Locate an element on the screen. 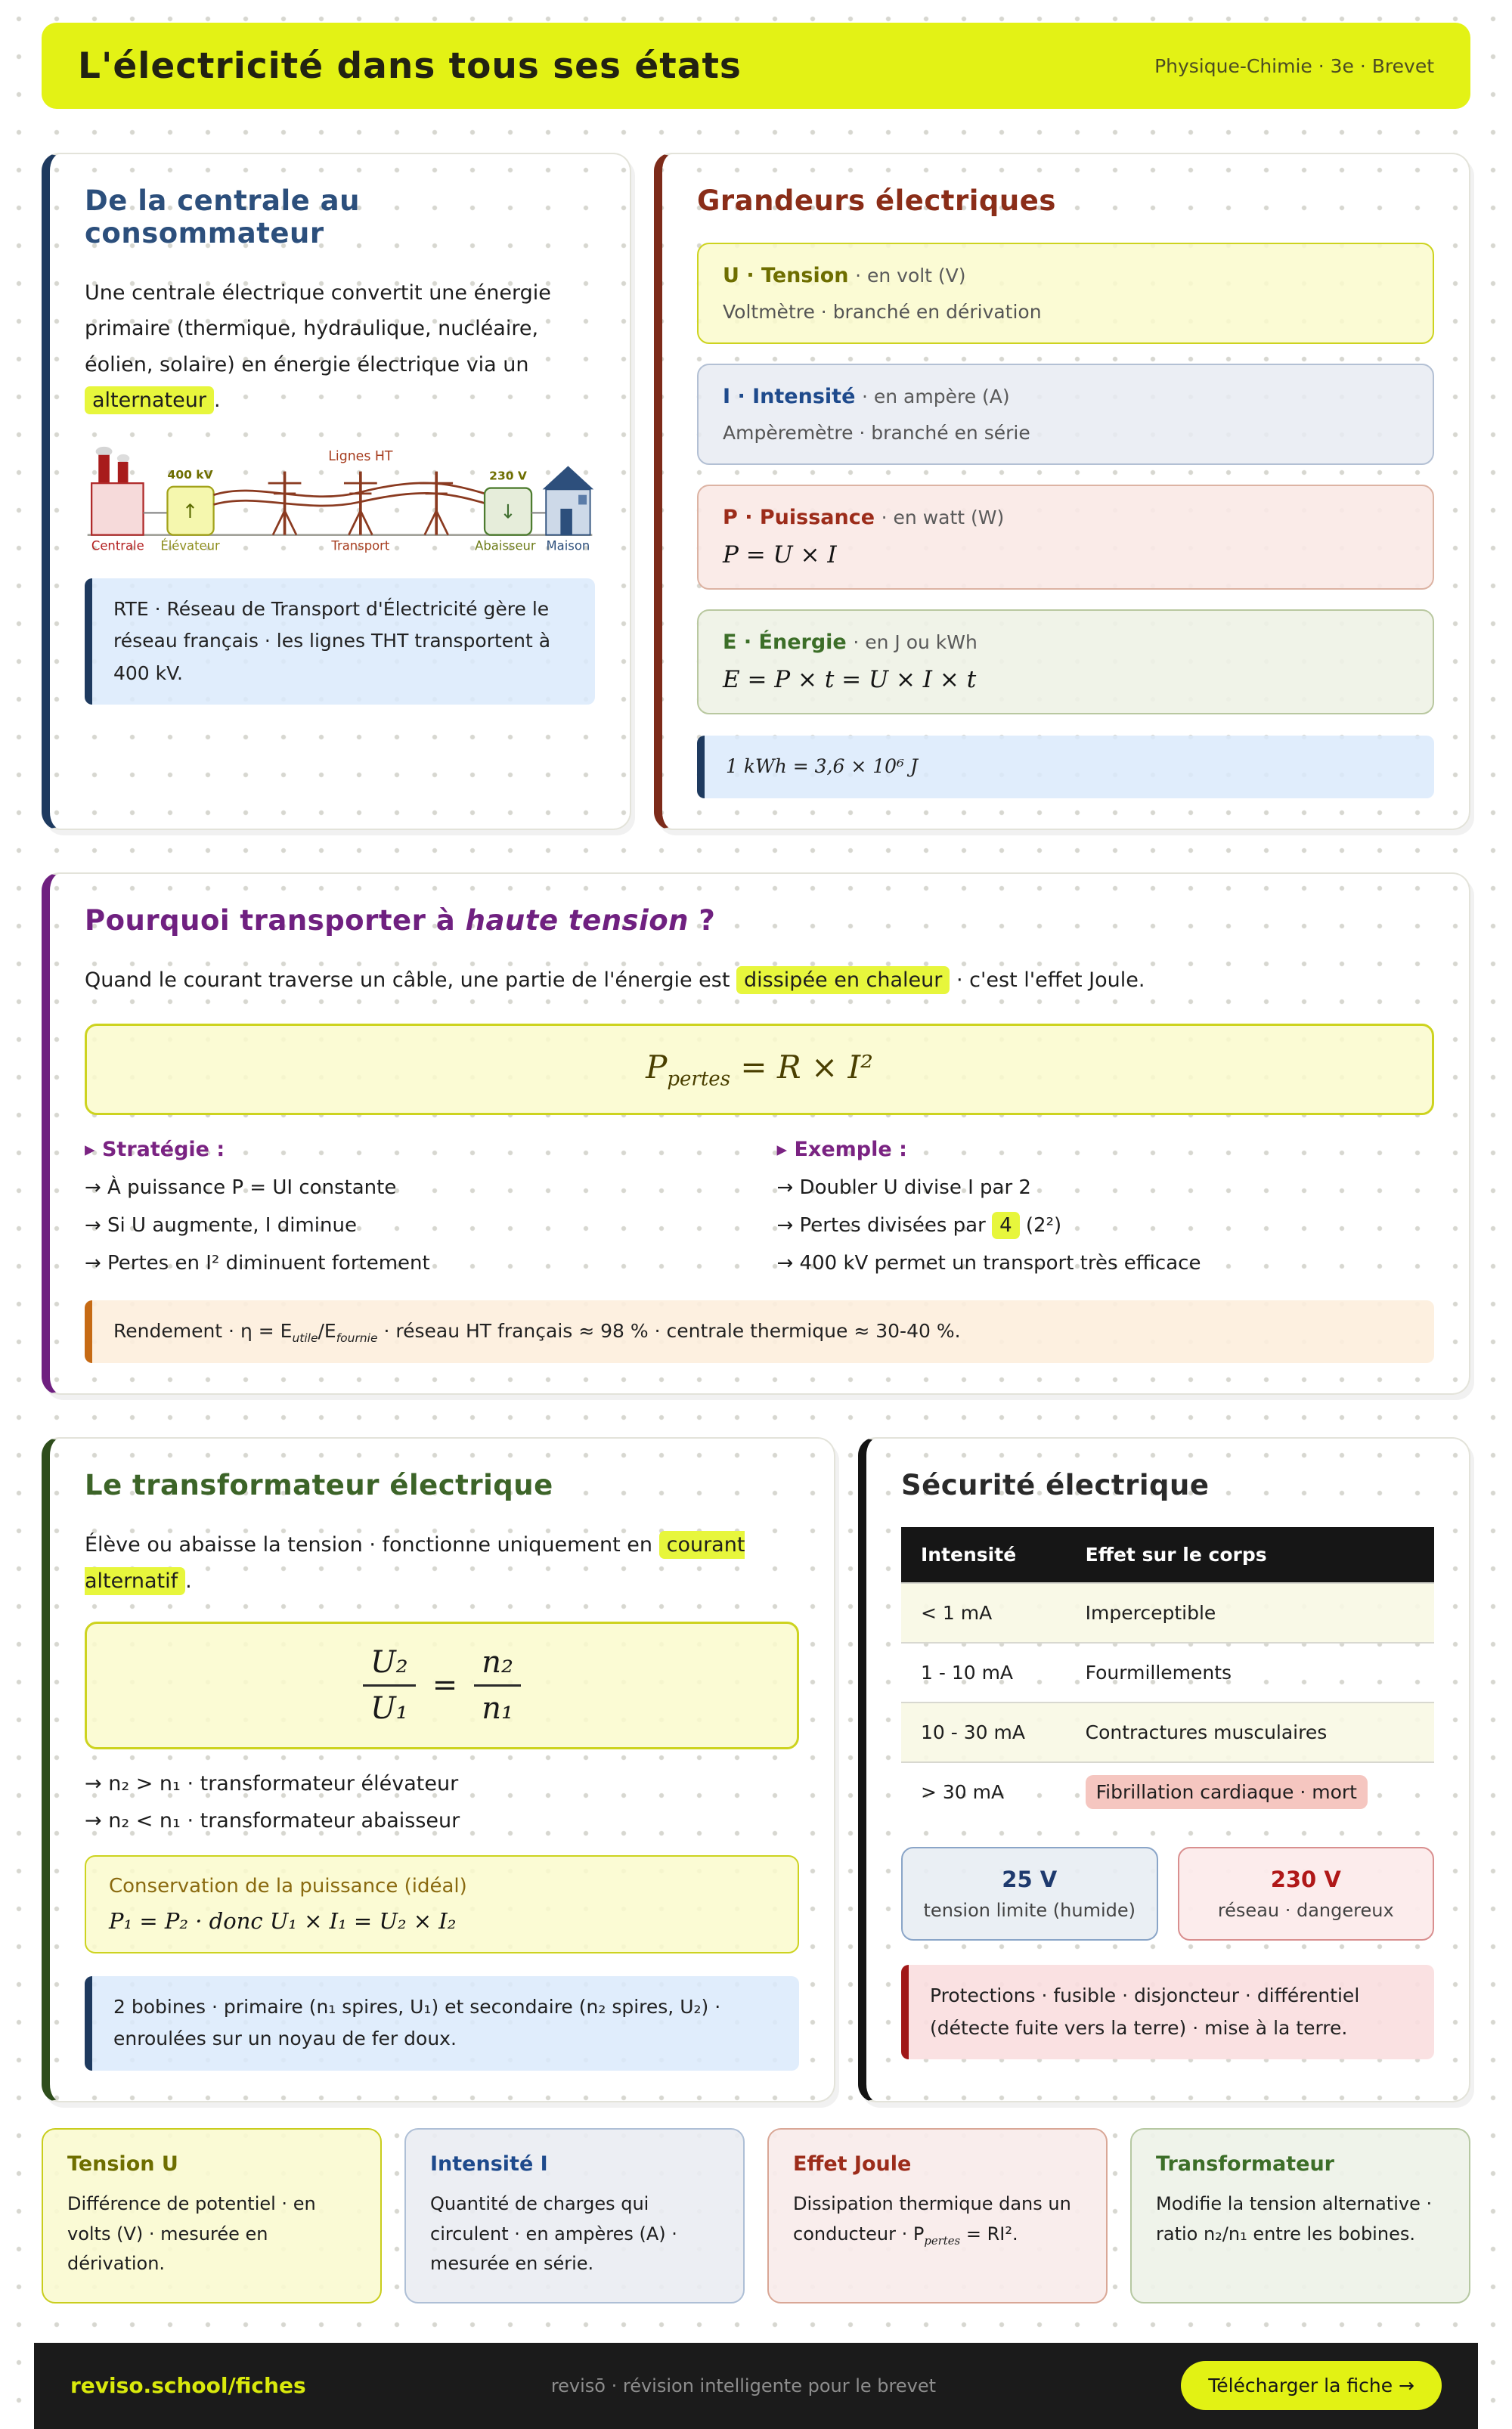  centrale-title: De la centrale au consommateur is located at coordinates (222, 217).